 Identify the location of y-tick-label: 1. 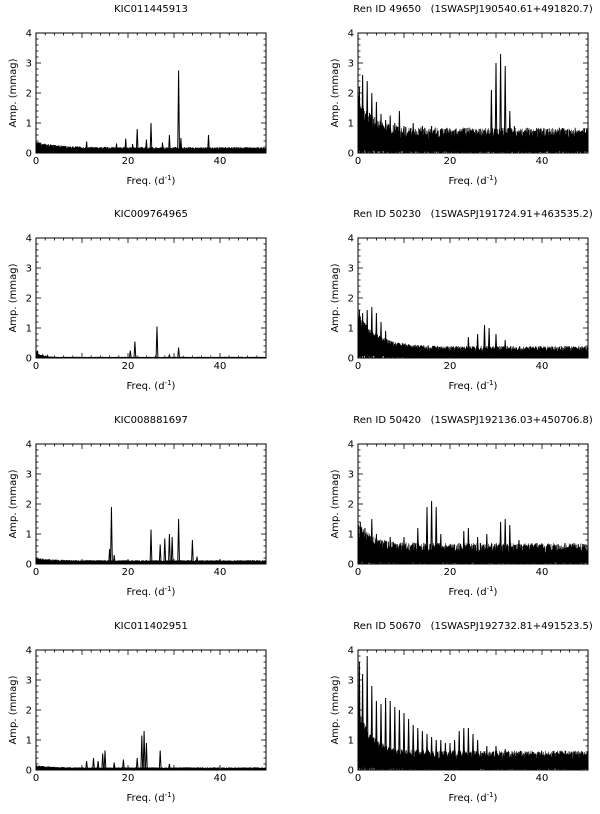
(351, 741).